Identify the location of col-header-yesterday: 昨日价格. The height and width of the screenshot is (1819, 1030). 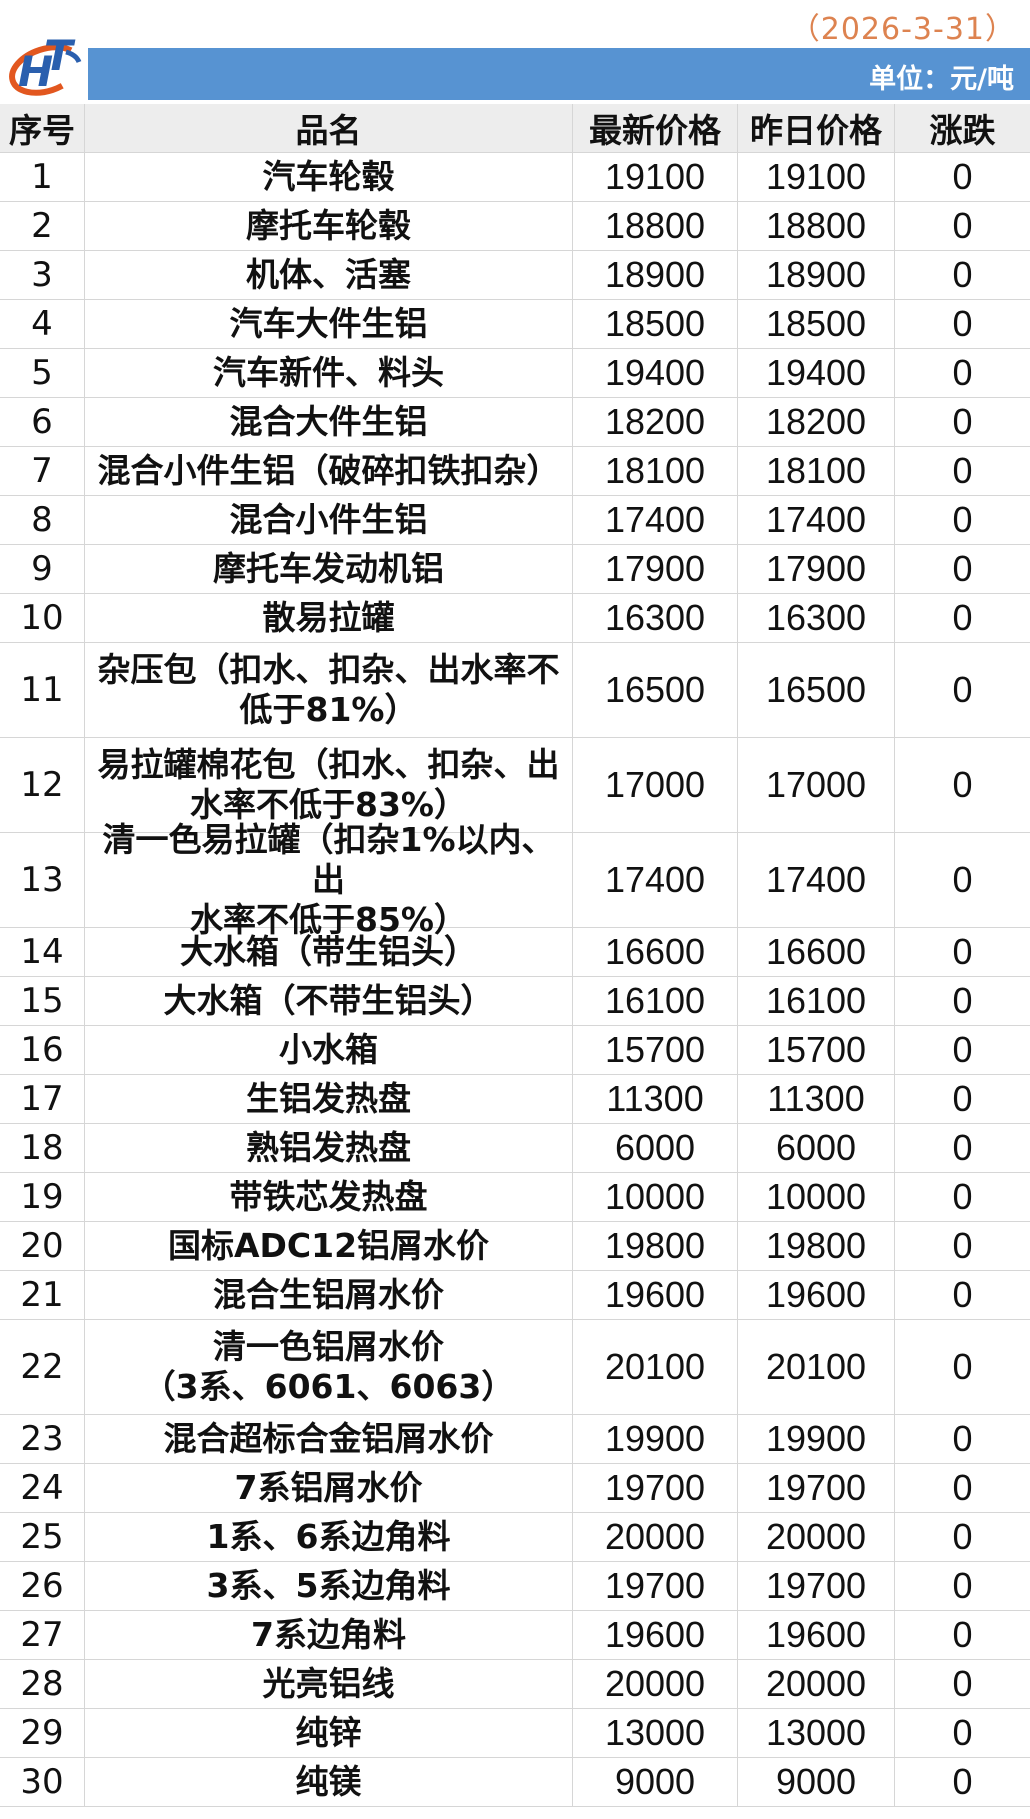
(815, 128).